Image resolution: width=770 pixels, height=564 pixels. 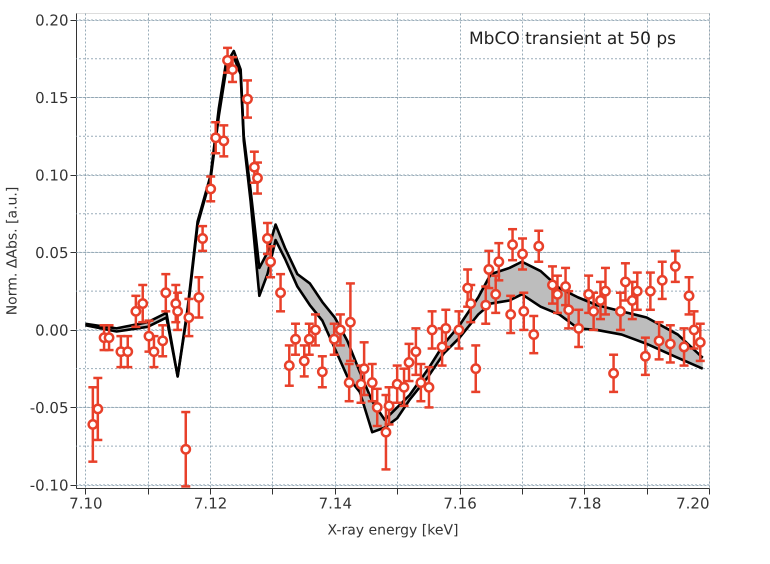 What do you see at coordinates (460, 503) in the screenshot?
I see `x-tick-label: 7.16` at bounding box center [460, 503].